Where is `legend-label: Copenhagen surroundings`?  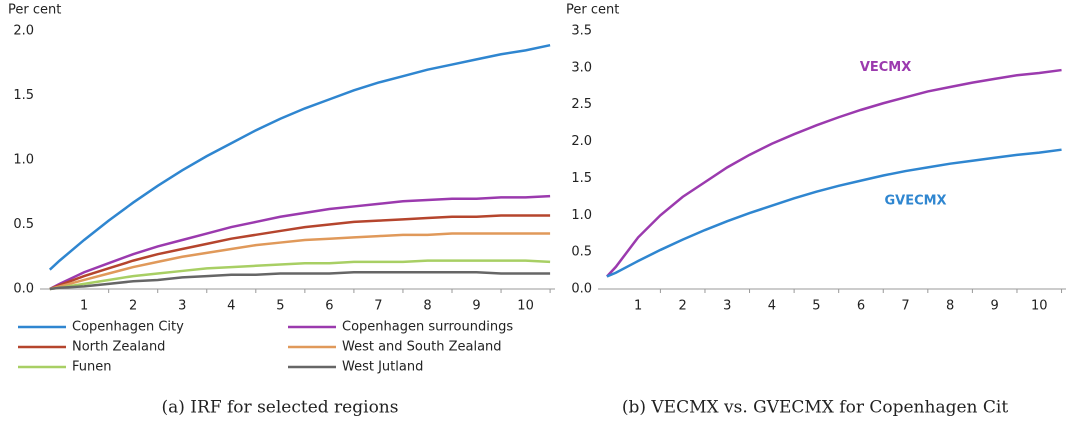 legend-label: Copenhagen surroundings is located at coordinates (427, 327).